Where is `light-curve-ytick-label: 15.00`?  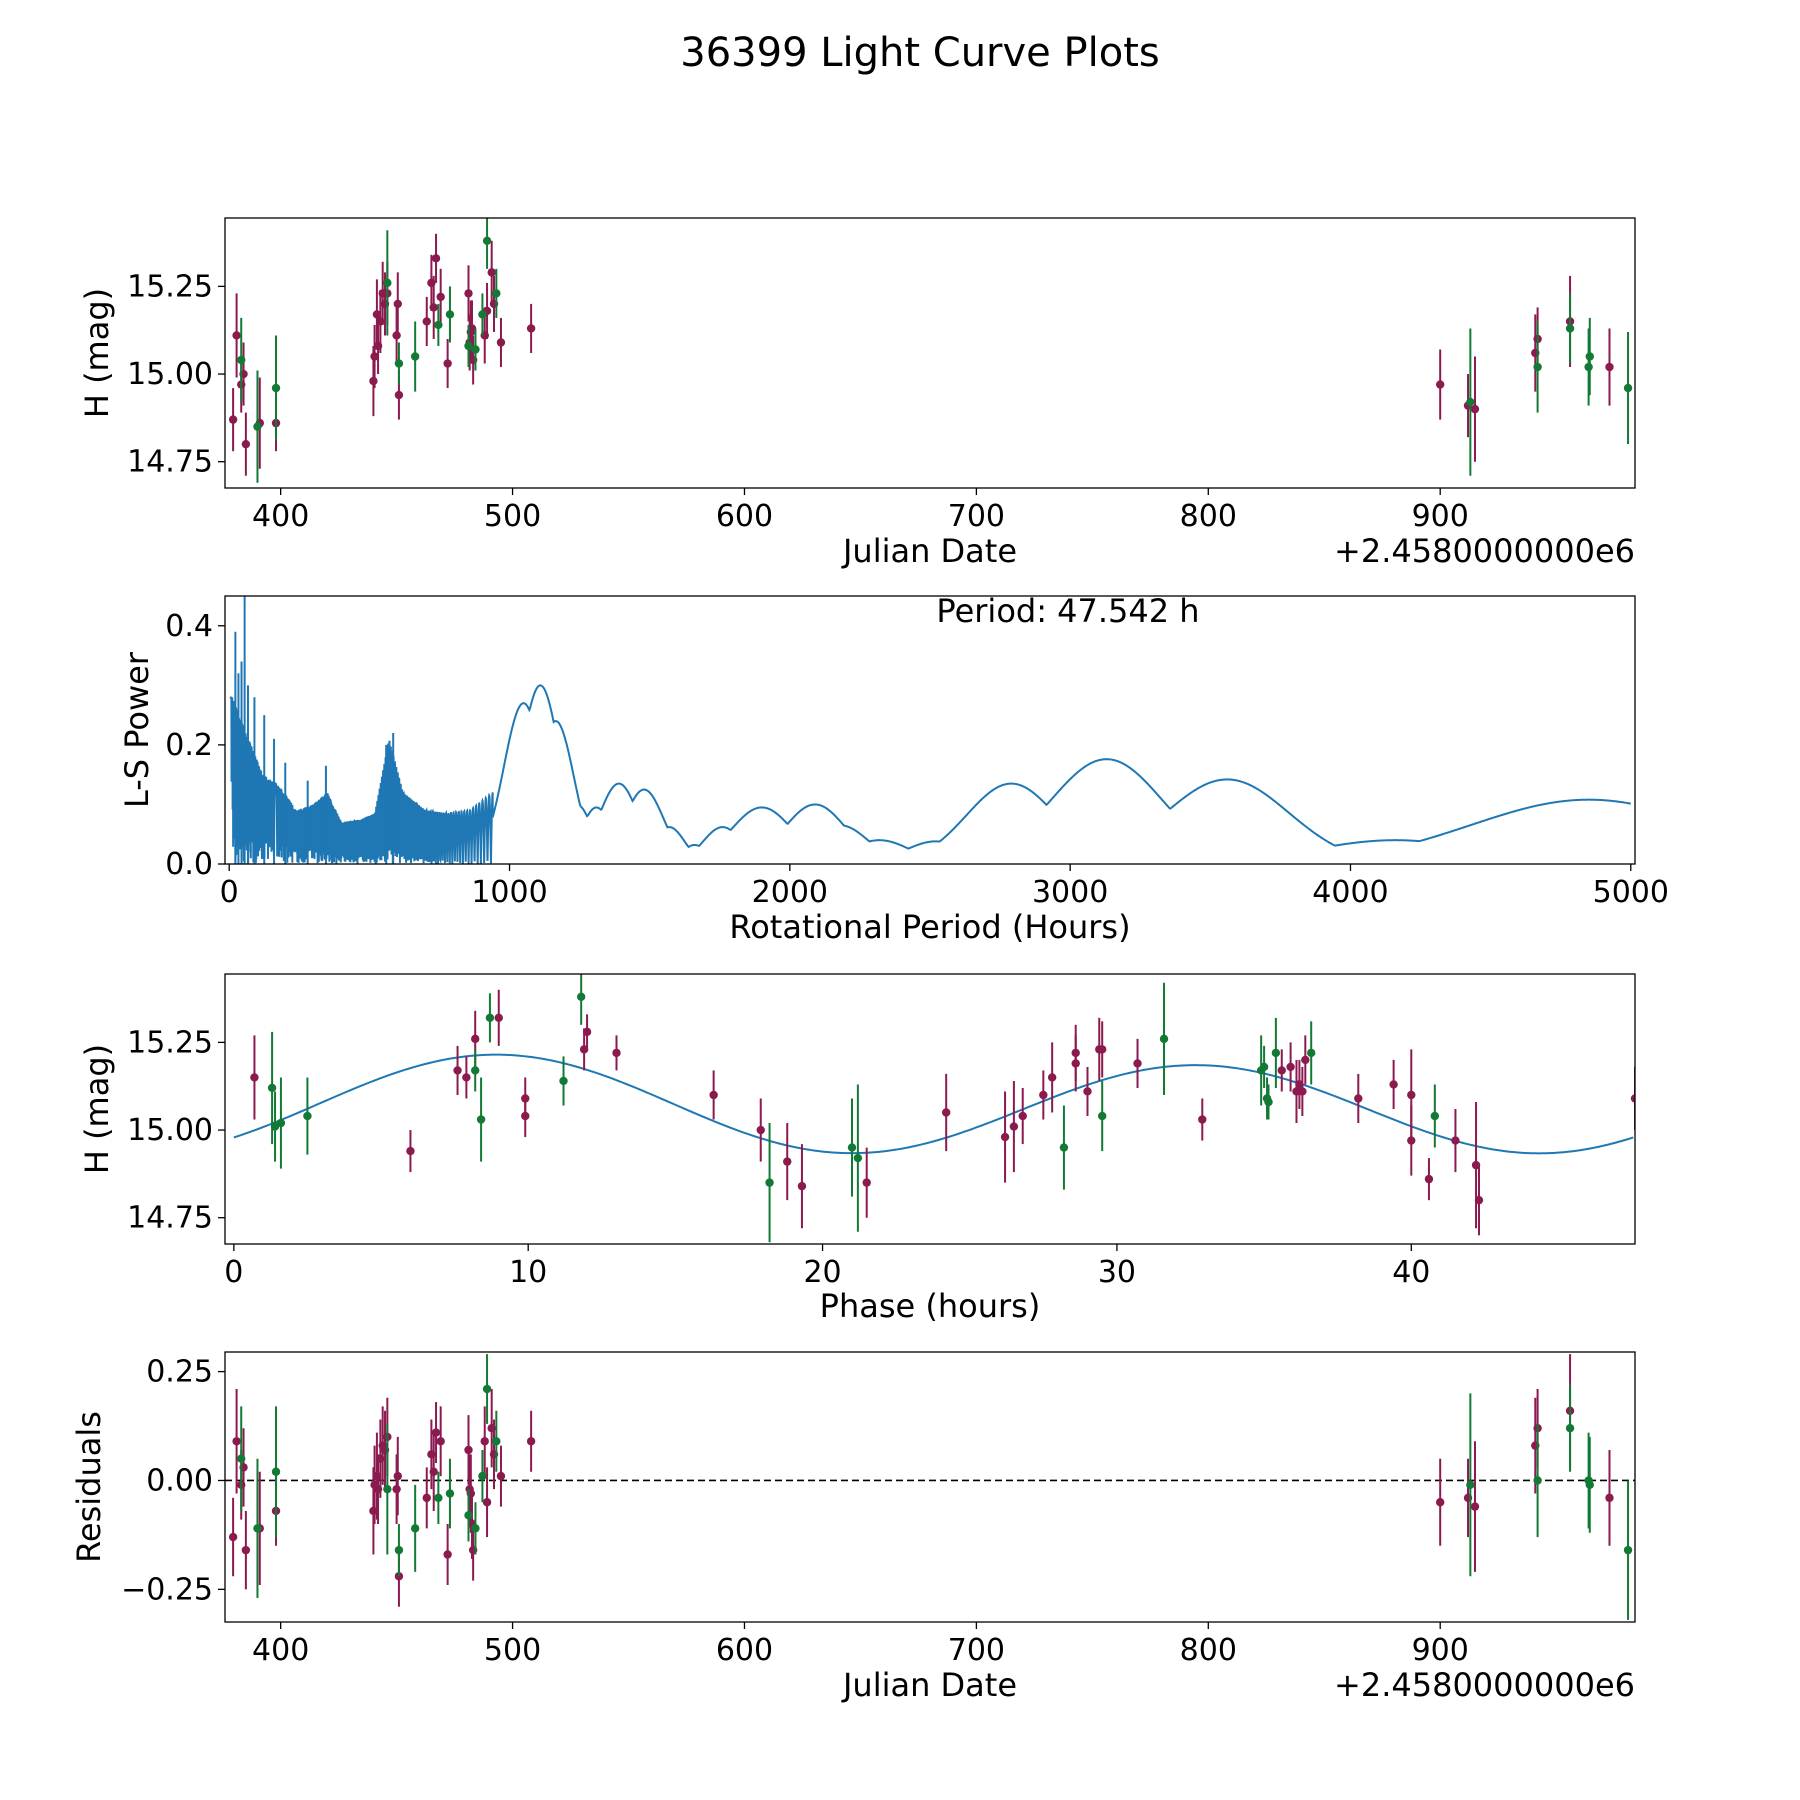 light-curve-ytick-label: 15.00 is located at coordinates (170, 374).